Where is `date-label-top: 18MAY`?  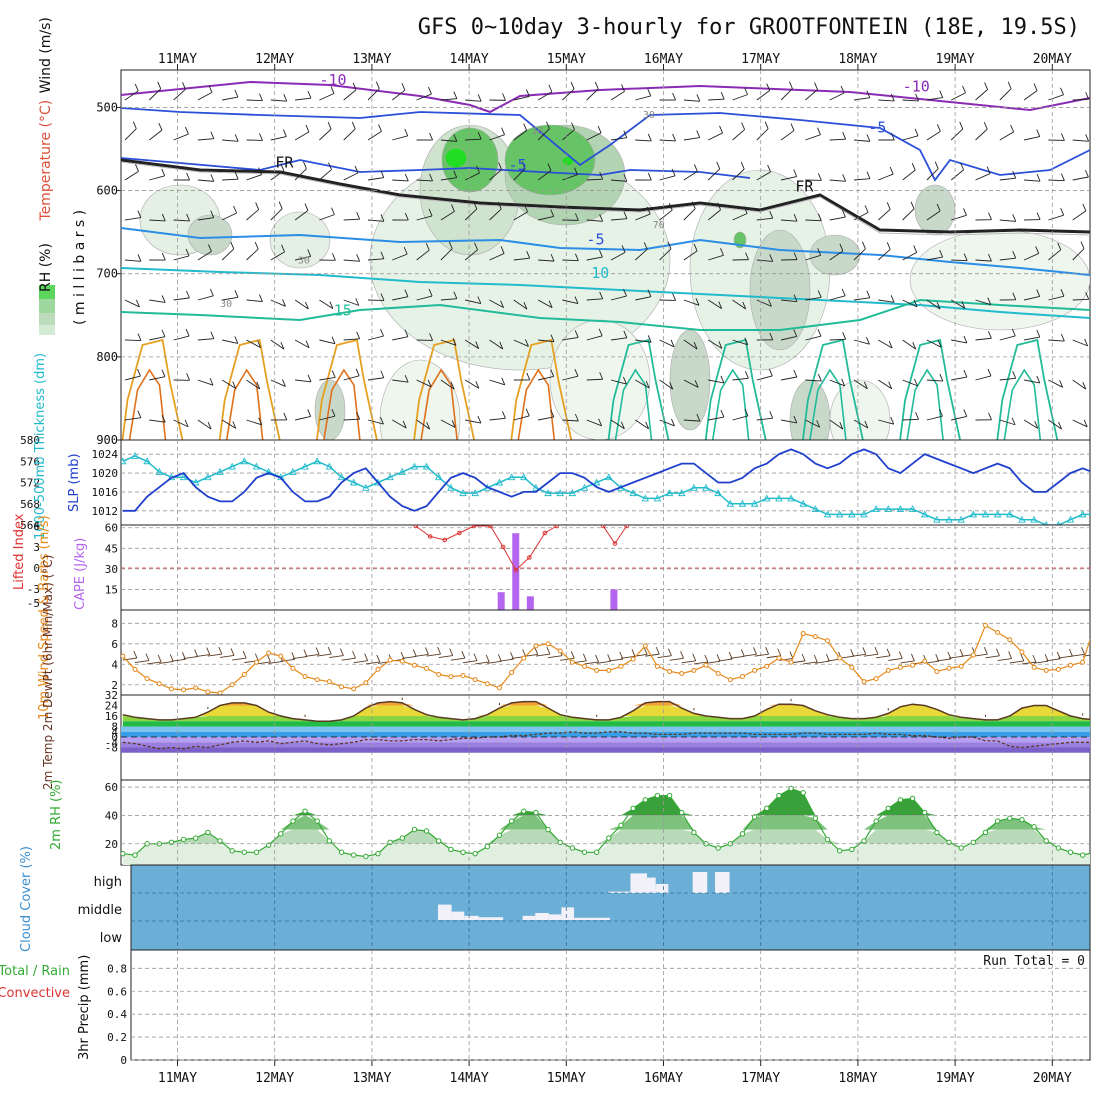 date-label-top: 18MAY is located at coordinates (857, 59).